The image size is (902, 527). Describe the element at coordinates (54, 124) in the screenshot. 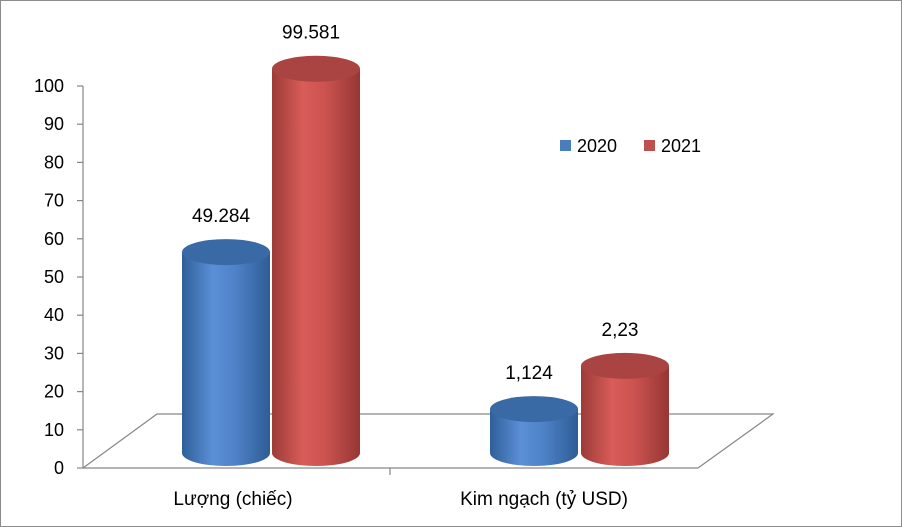

I see `y-tick-label: 90` at that location.